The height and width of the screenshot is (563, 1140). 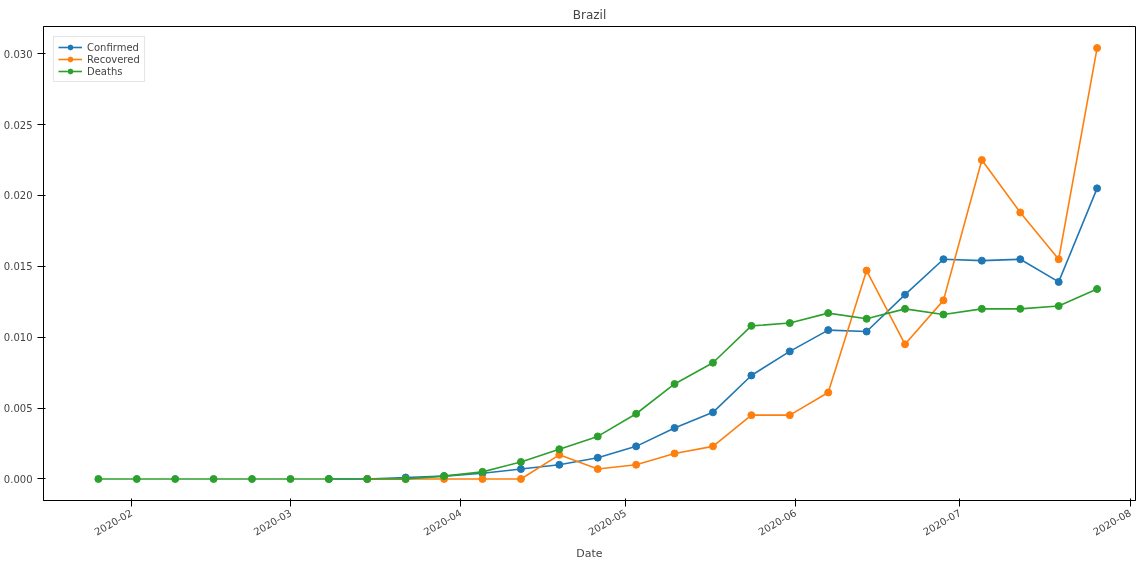 What do you see at coordinates (18, 479) in the screenshot?
I see `y-tick-label: 0.000` at bounding box center [18, 479].